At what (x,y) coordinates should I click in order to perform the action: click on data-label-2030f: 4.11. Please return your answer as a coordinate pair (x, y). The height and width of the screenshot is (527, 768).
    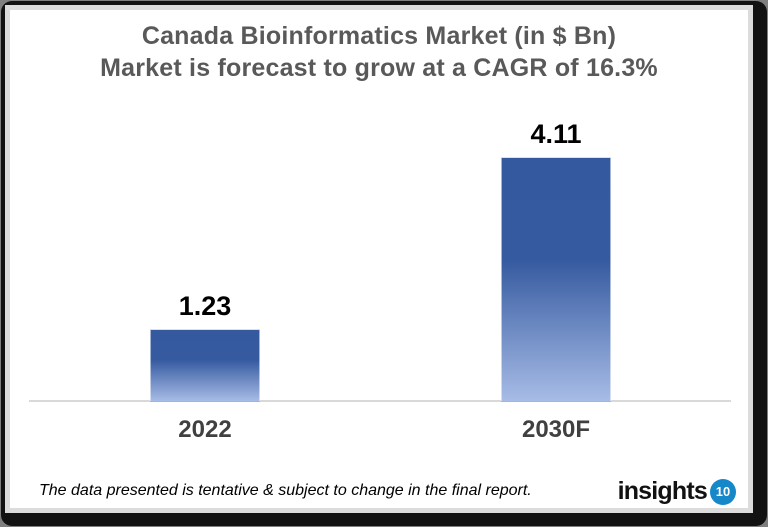
    Looking at the image, I should click on (556, 134).